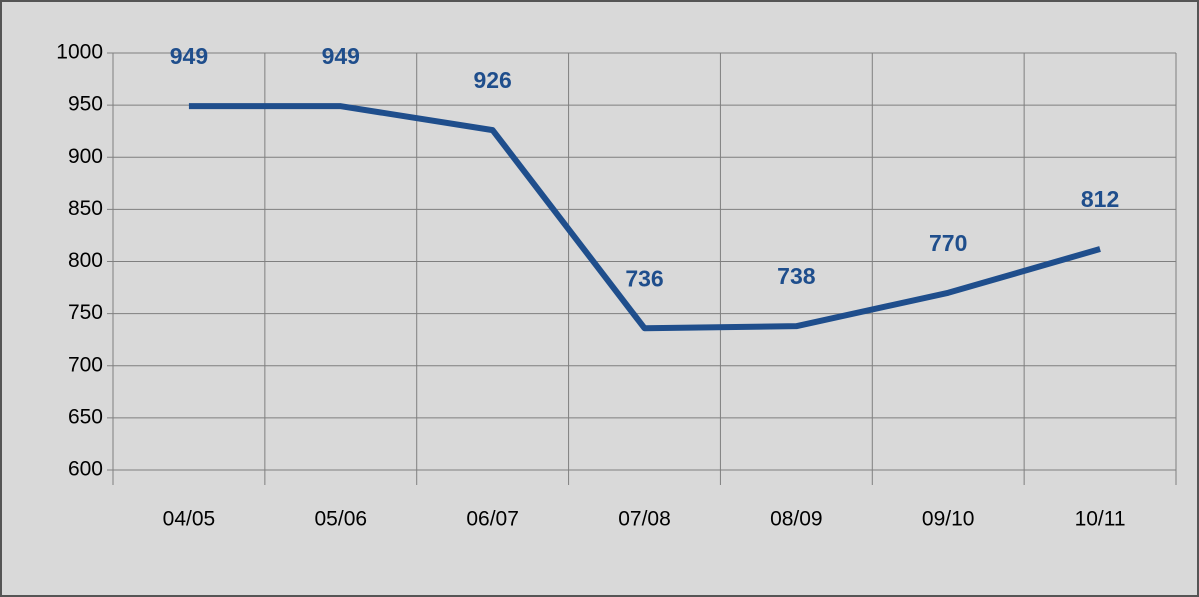 The image size is (1199, 597). I want to click on x-tick-label: 08/09, so click(796, 519).